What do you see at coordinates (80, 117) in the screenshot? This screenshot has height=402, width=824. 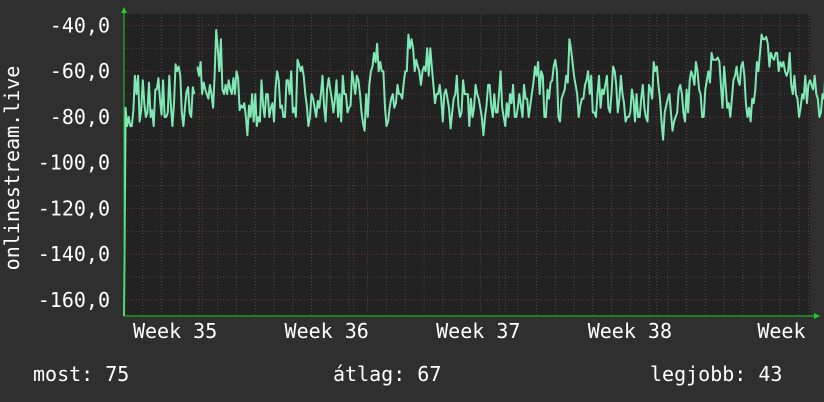 I see `y-tick-label: -80,0` at bounding box center [80, 117].